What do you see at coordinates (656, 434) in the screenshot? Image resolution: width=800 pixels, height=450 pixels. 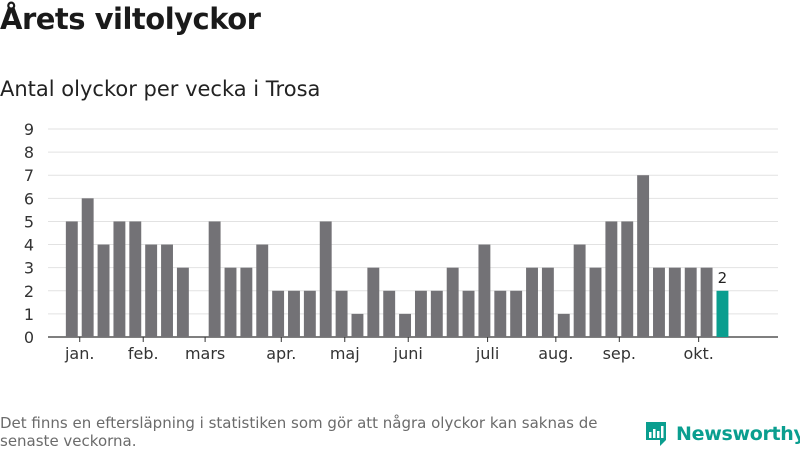 I see `newsworthy-logo-icon` at bounding box center [656, 434].